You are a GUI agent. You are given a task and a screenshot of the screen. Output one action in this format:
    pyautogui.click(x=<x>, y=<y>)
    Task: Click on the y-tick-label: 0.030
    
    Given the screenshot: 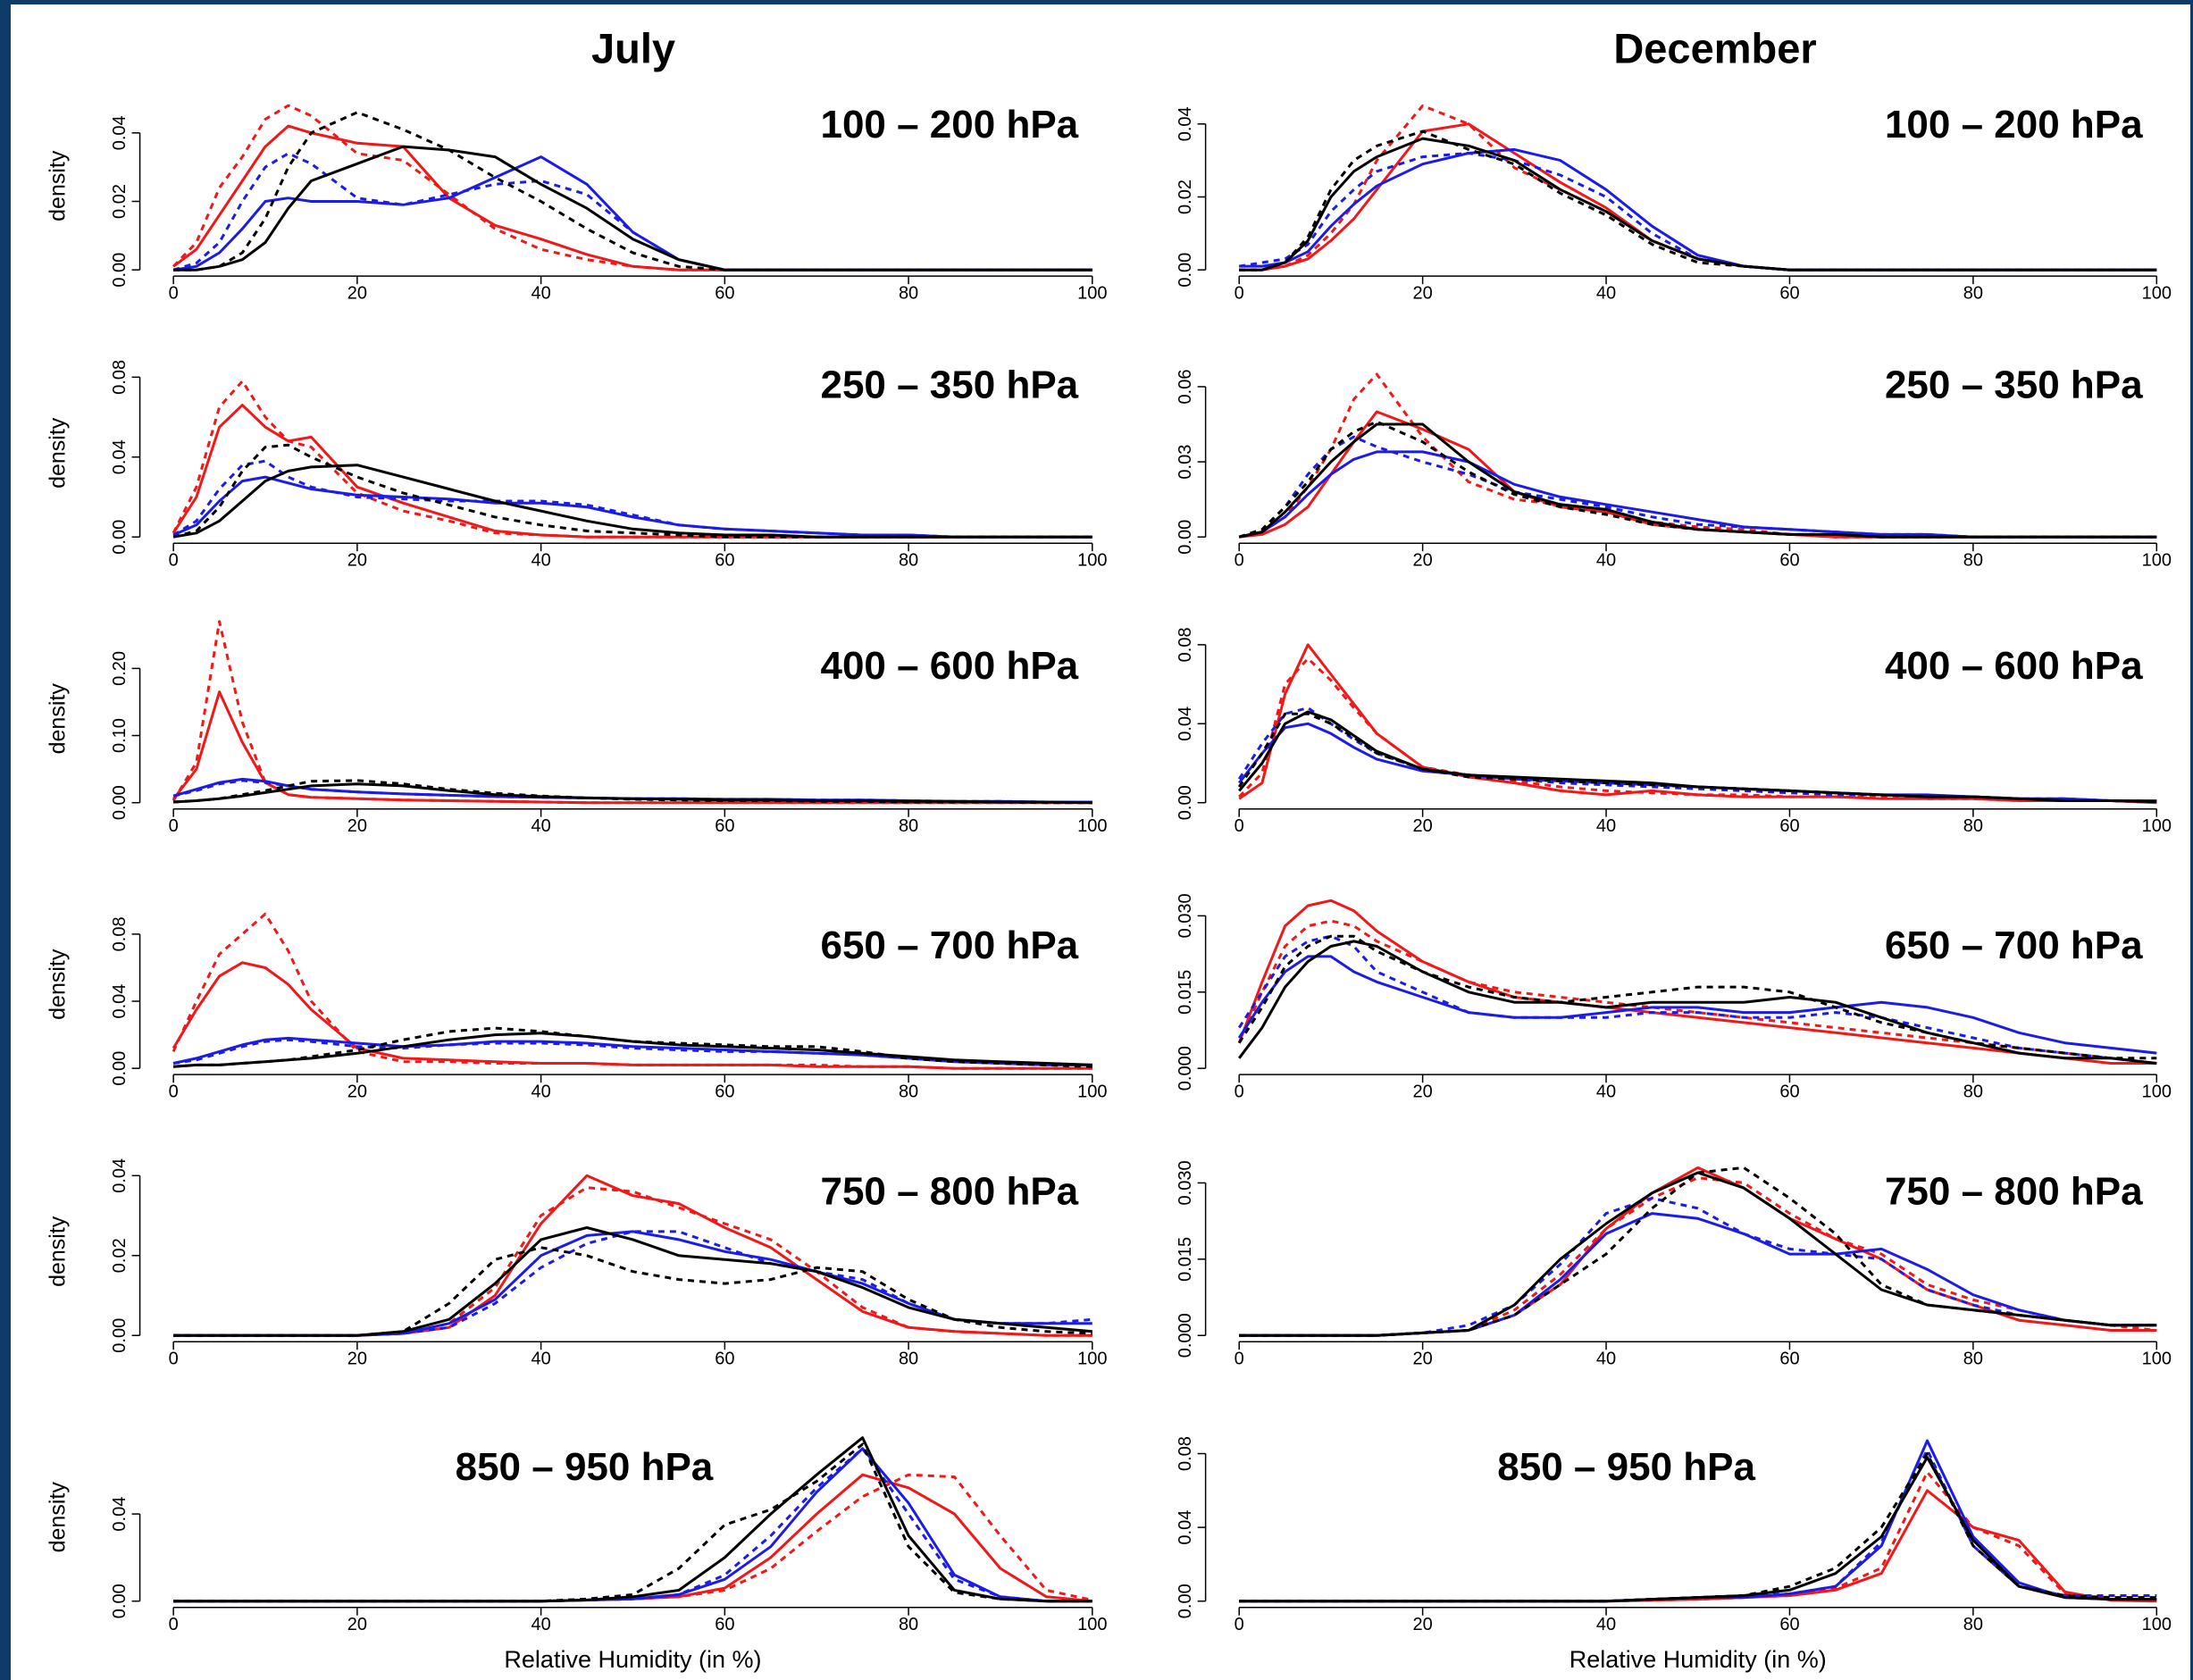 What is the action you would take?
    pyautogui.click(x=1185, y=915)
    